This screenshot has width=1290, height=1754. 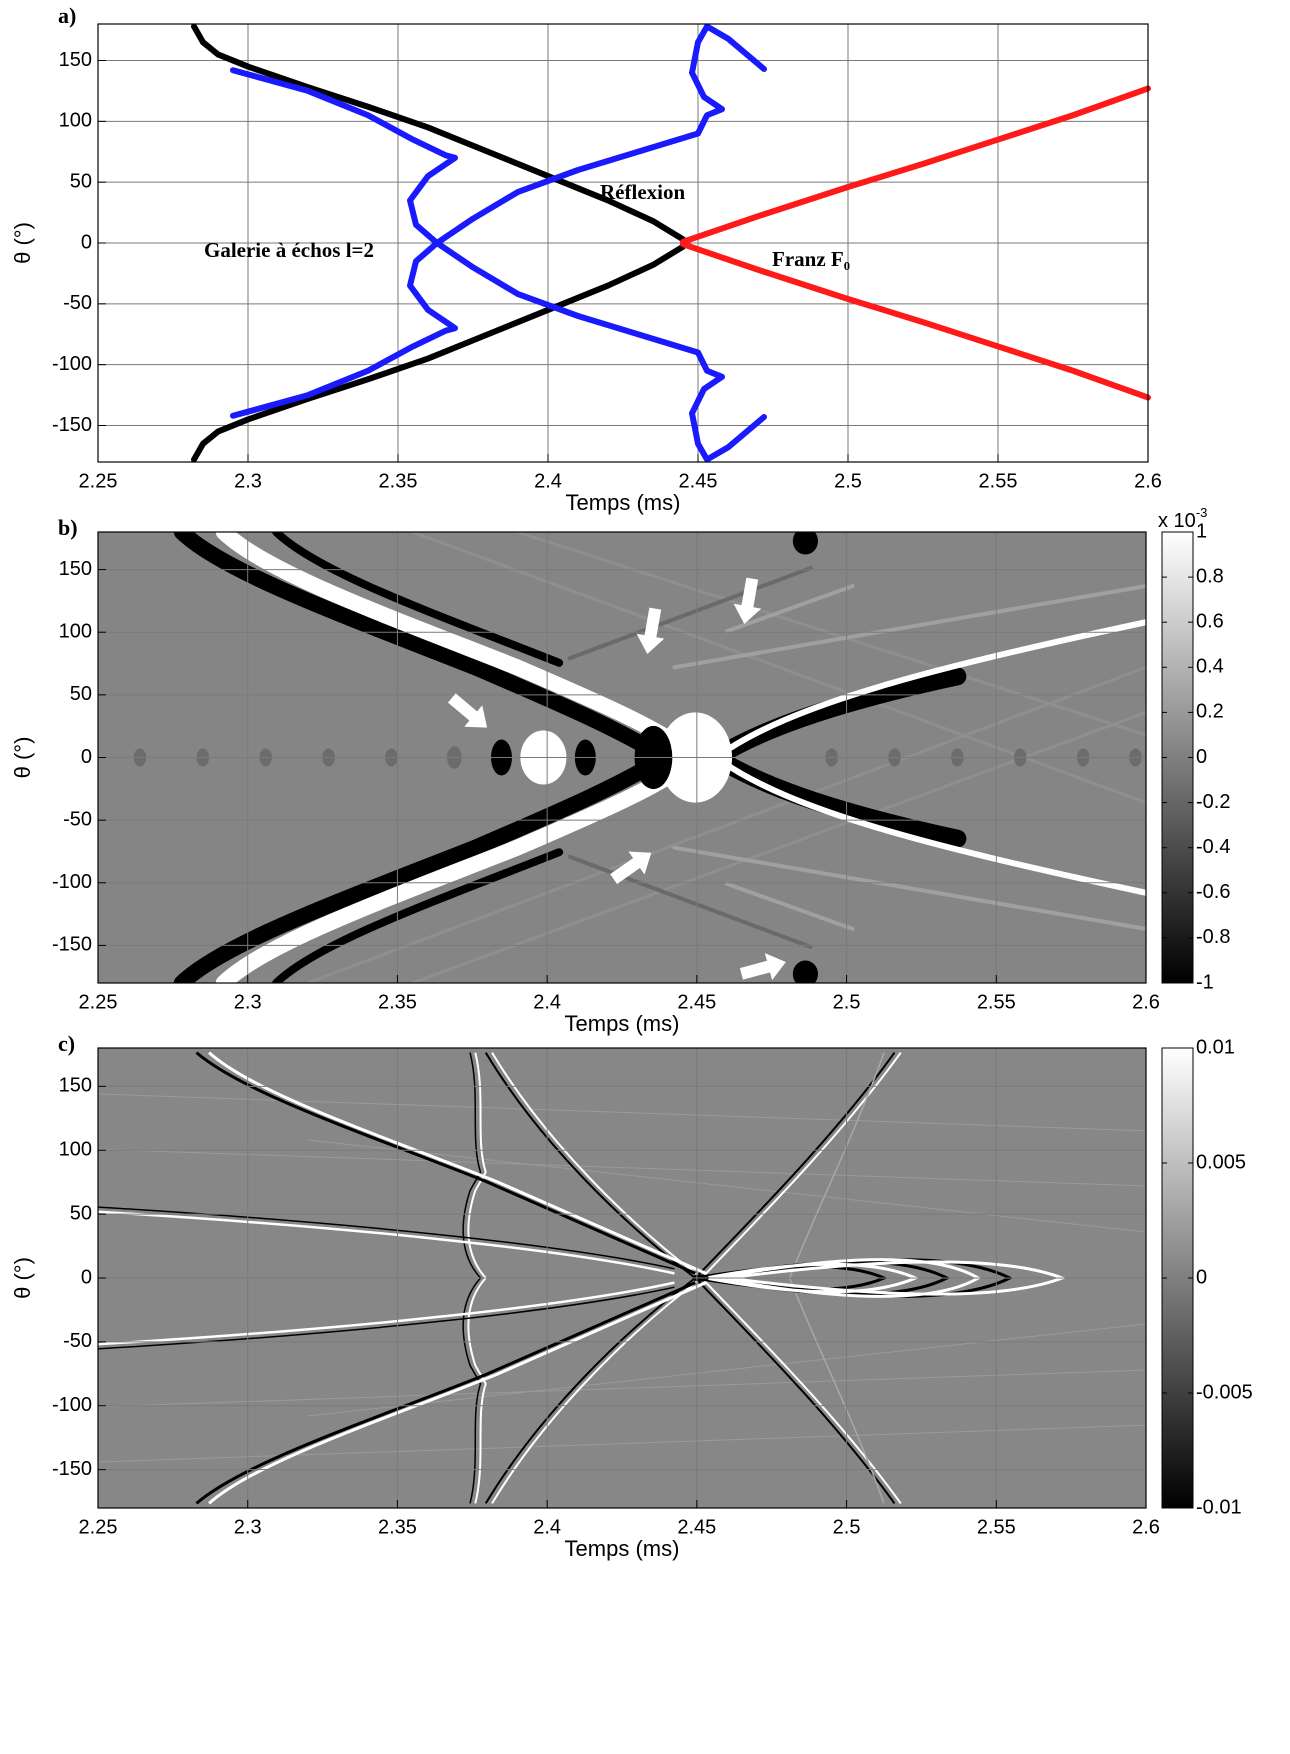 I want to click on x-tick-label: 2.5, so click(x=847, y=1527).